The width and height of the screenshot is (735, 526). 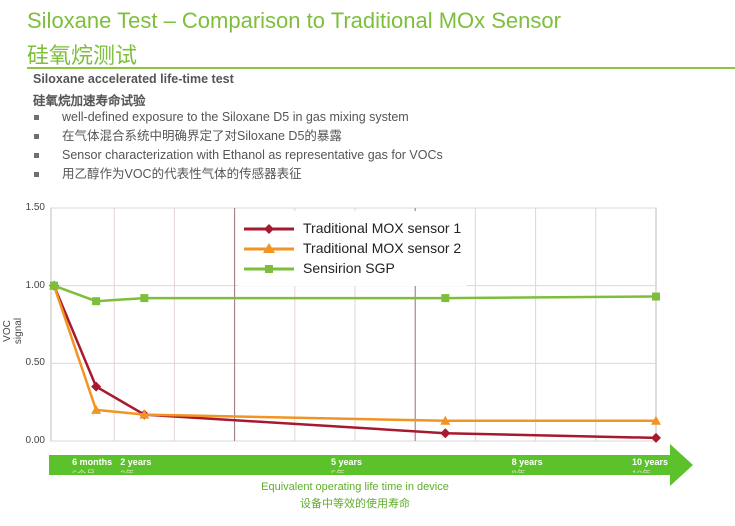 I want to click on legend-item-mox2: Traditional MOX sensor 2, so click(x=352, y=249).